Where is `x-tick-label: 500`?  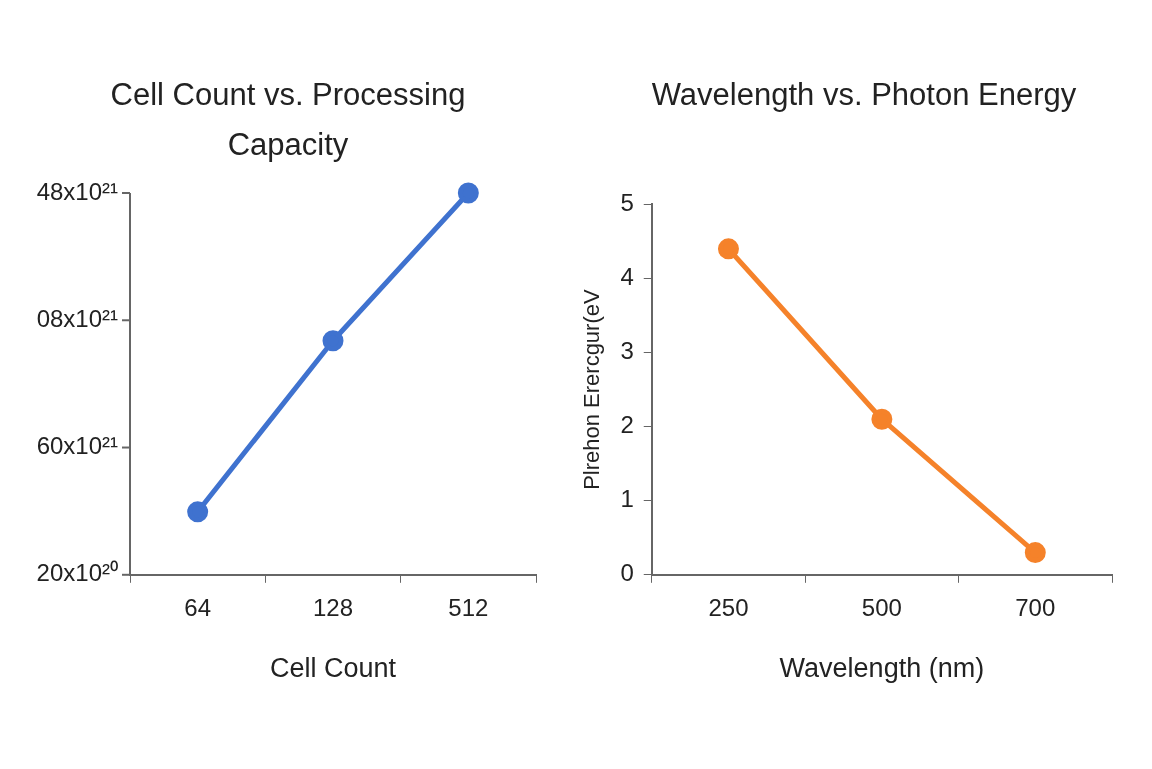
x-tick-label: 500 is located at coordinates (881, 607).